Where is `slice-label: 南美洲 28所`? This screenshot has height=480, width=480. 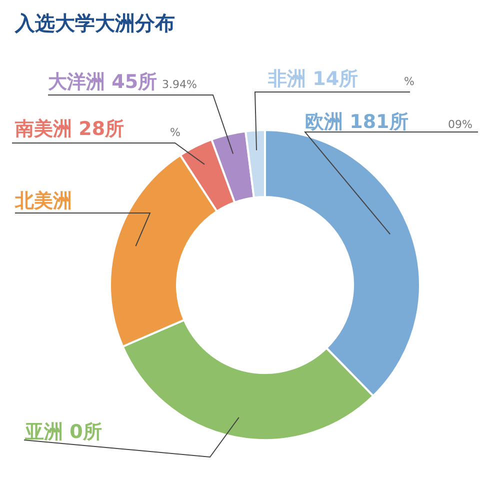 slice-label: 南美洲 28所 is located at coordinates (69, 129).